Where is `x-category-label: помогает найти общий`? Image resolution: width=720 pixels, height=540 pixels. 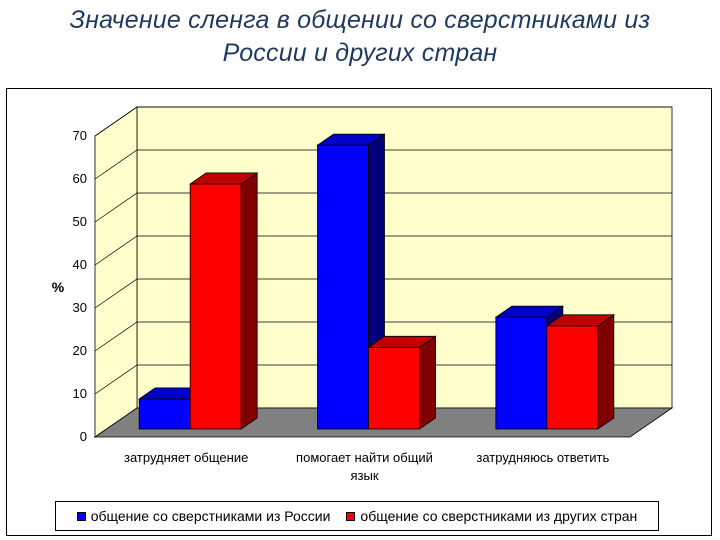 x-category-label: помогает найти общий is located at coordinates (364, 457).